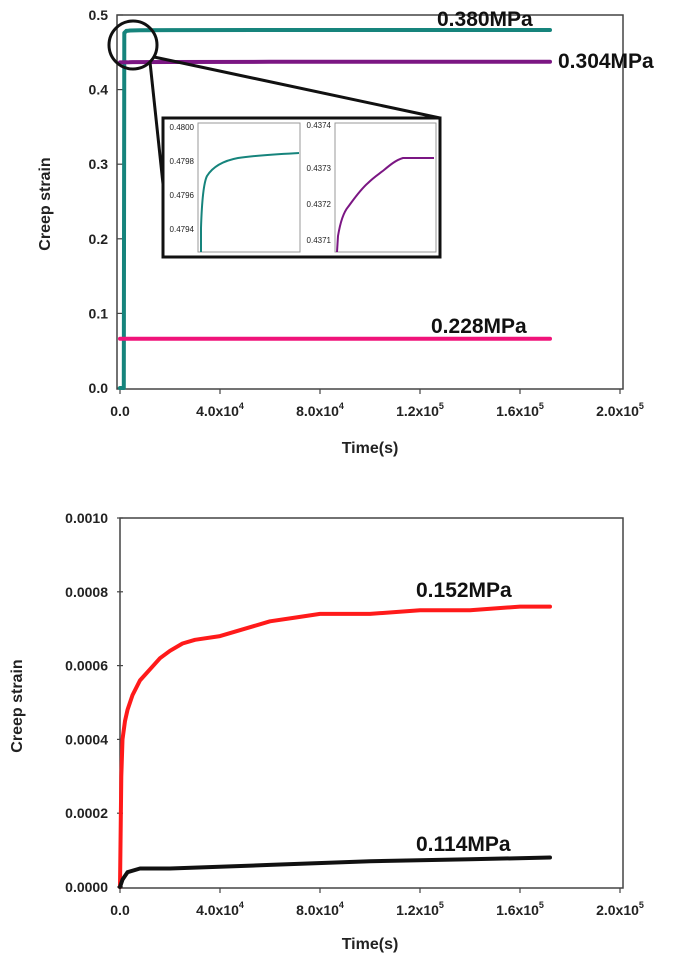  I want to click on top-y-tick-label: 0.4, so click(99, 90).